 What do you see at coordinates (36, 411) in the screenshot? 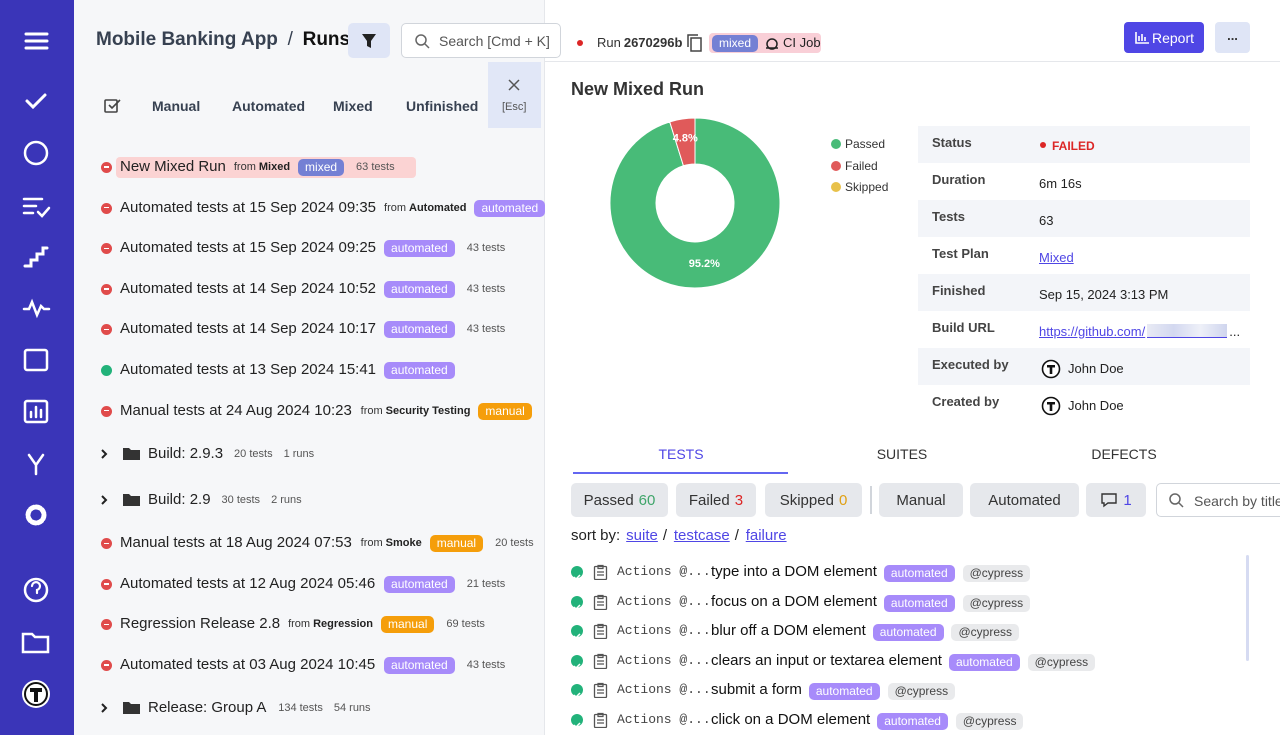
I see `analytics-icon` at bounding box center [36, 411].